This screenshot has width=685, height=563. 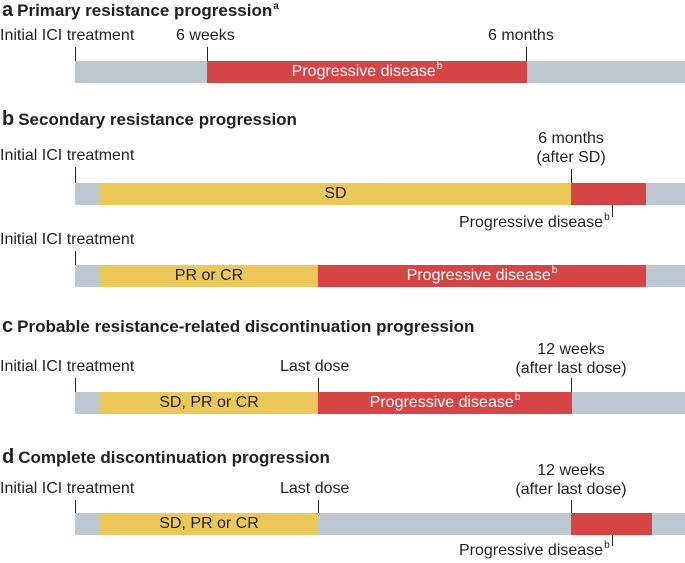 I want to click on panel-d-12w-line1: 12 weeks, so click(x=571, y=470).